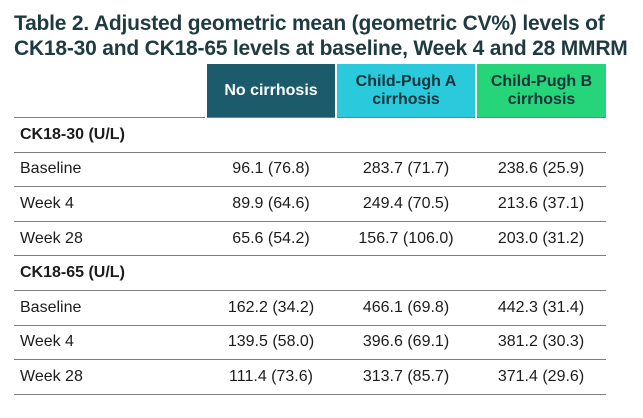 Image resolution: width=643 pixels, height=418 pixels. Describe the element at coordinates (406, 377) in the screenshot. I see `table-cell: 313.7 (85.7)` at that location.